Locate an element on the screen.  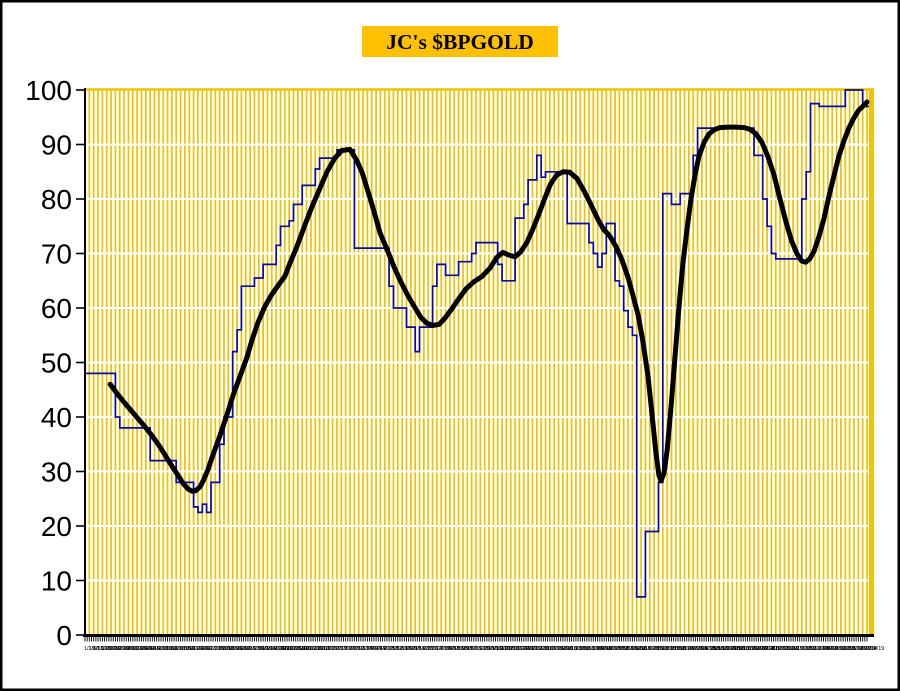
x-tick-label: 5/12/17 is located at coordinates (401, 649).